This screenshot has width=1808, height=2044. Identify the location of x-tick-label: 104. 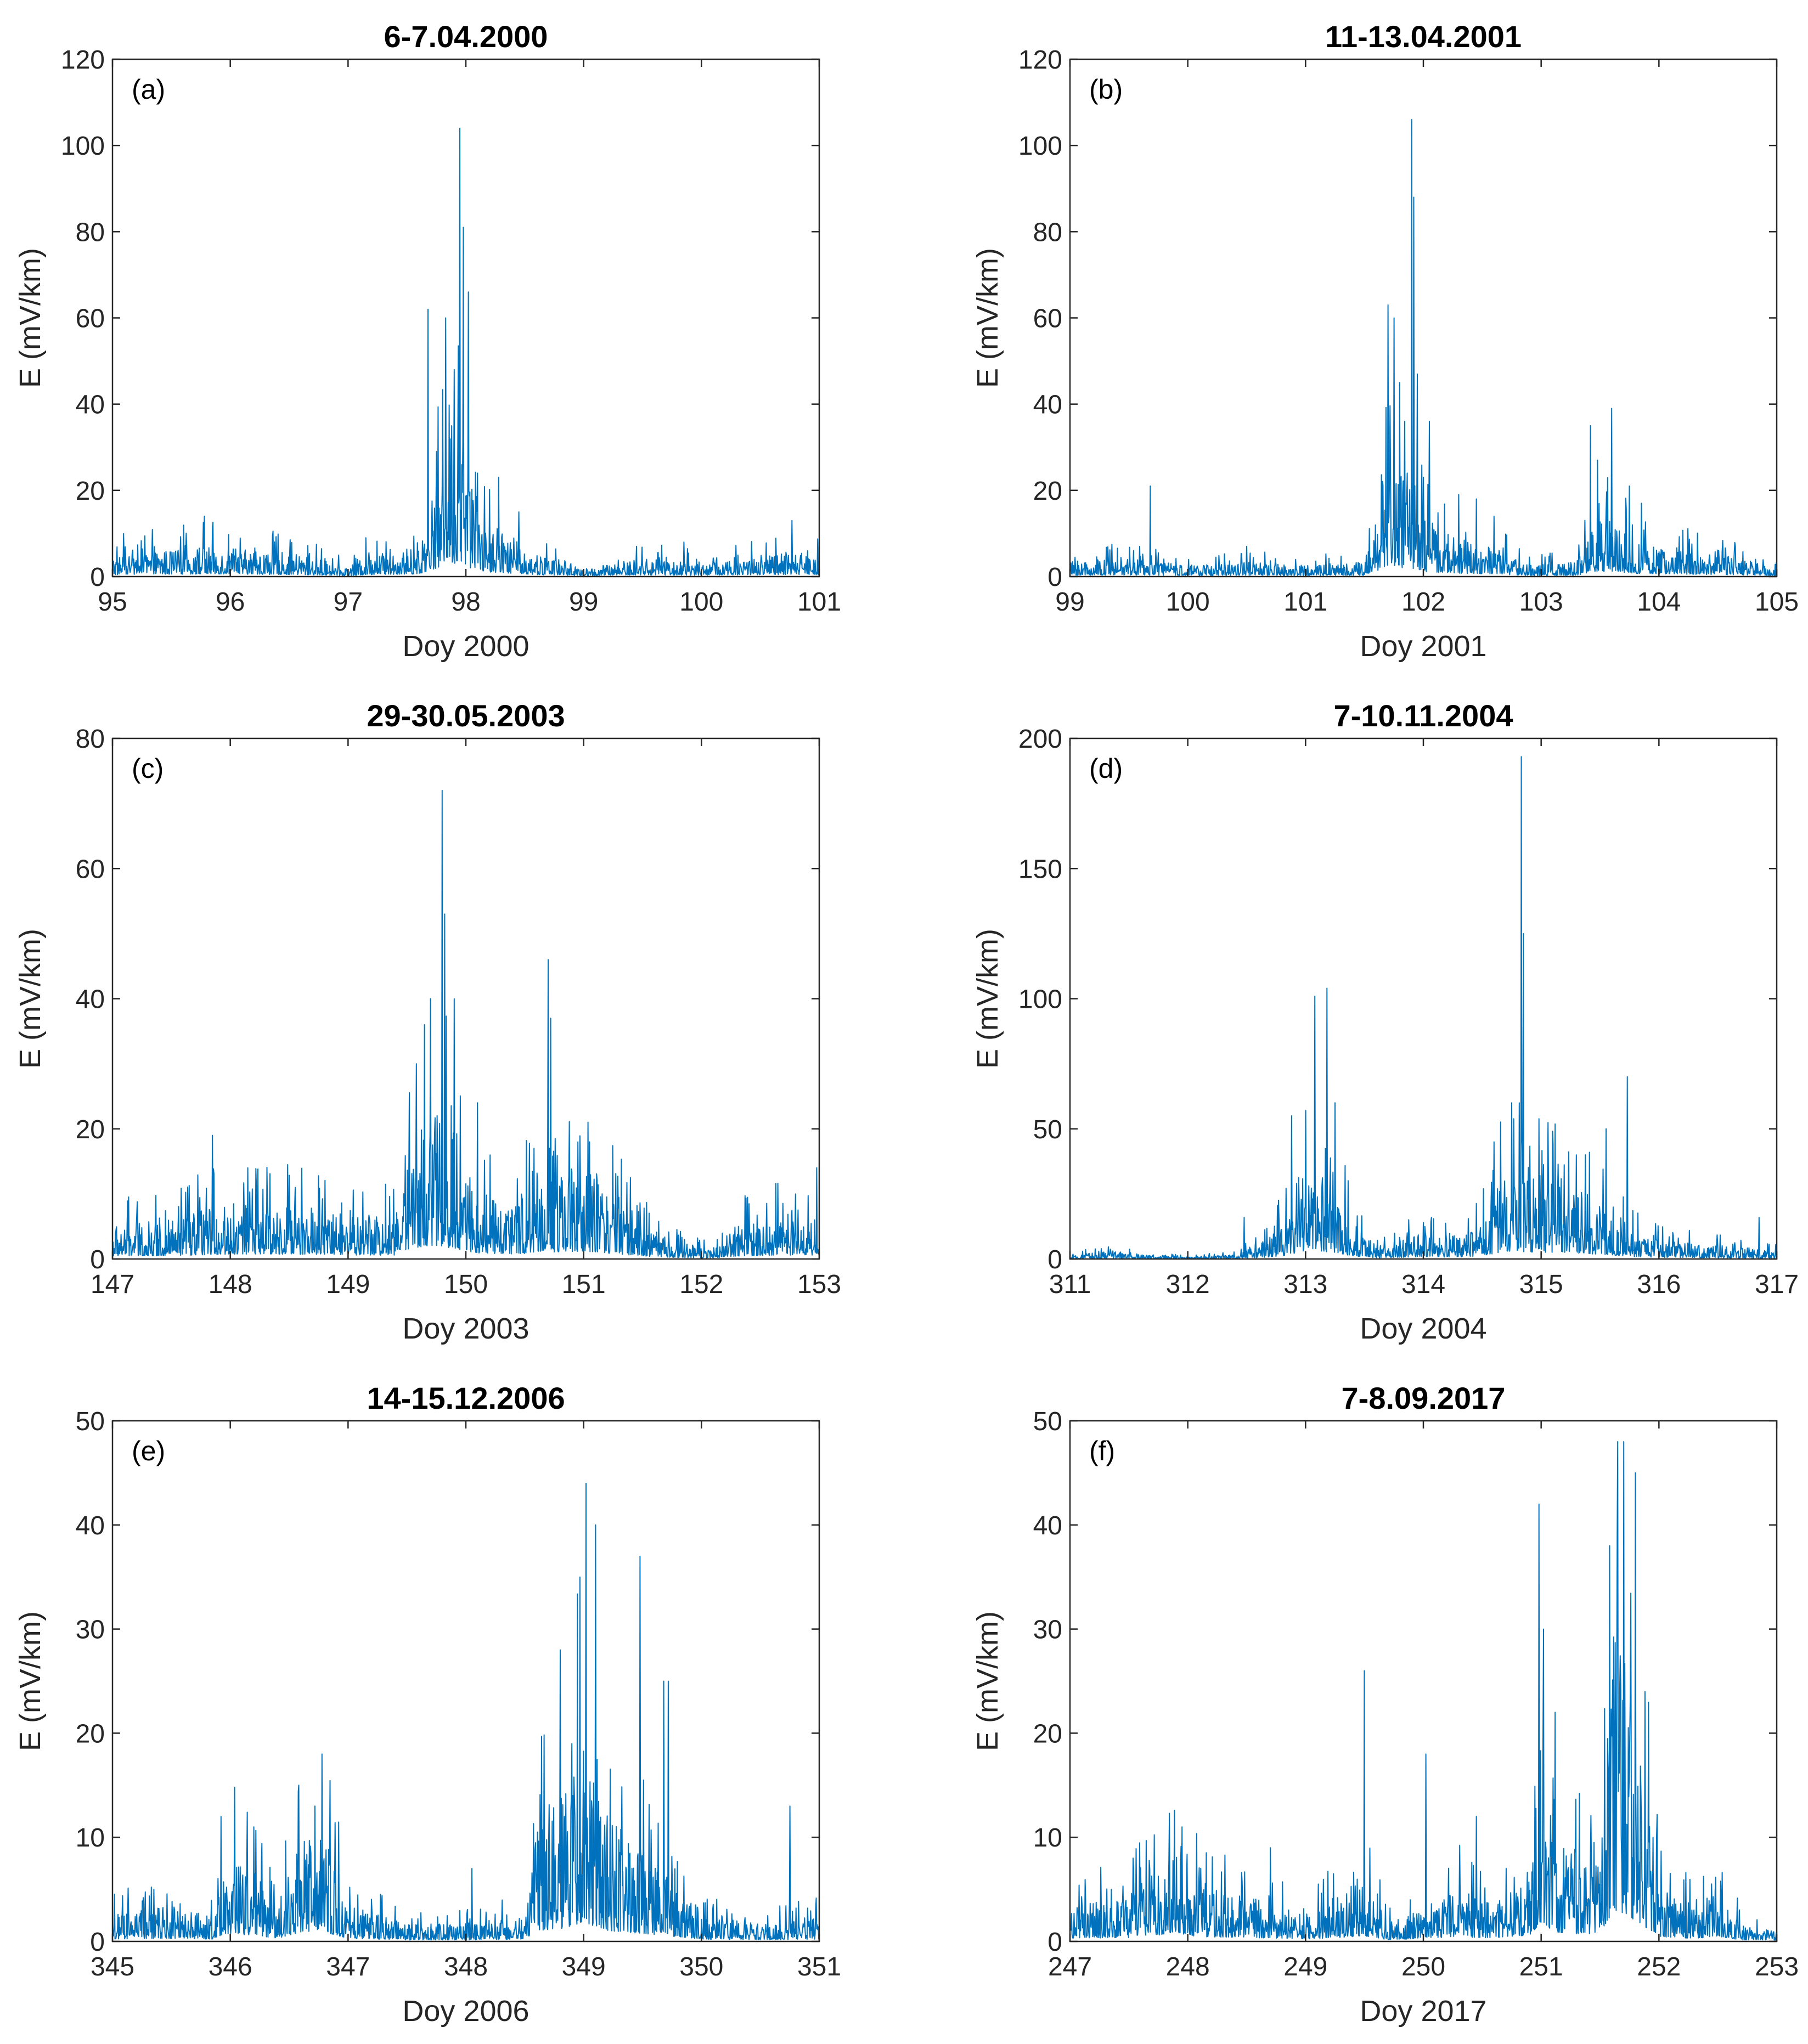
(1659, 602).